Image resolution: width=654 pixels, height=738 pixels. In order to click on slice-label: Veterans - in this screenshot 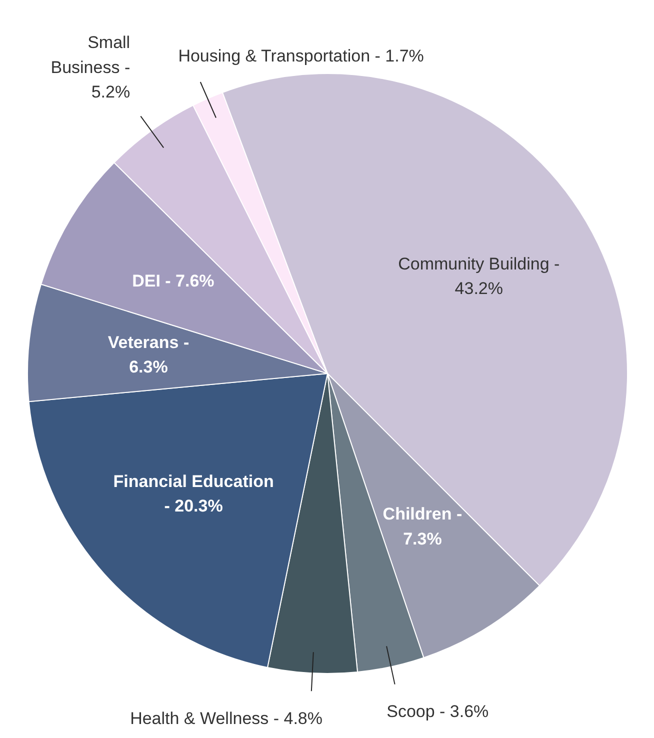, I will do `click(149, 342)`.